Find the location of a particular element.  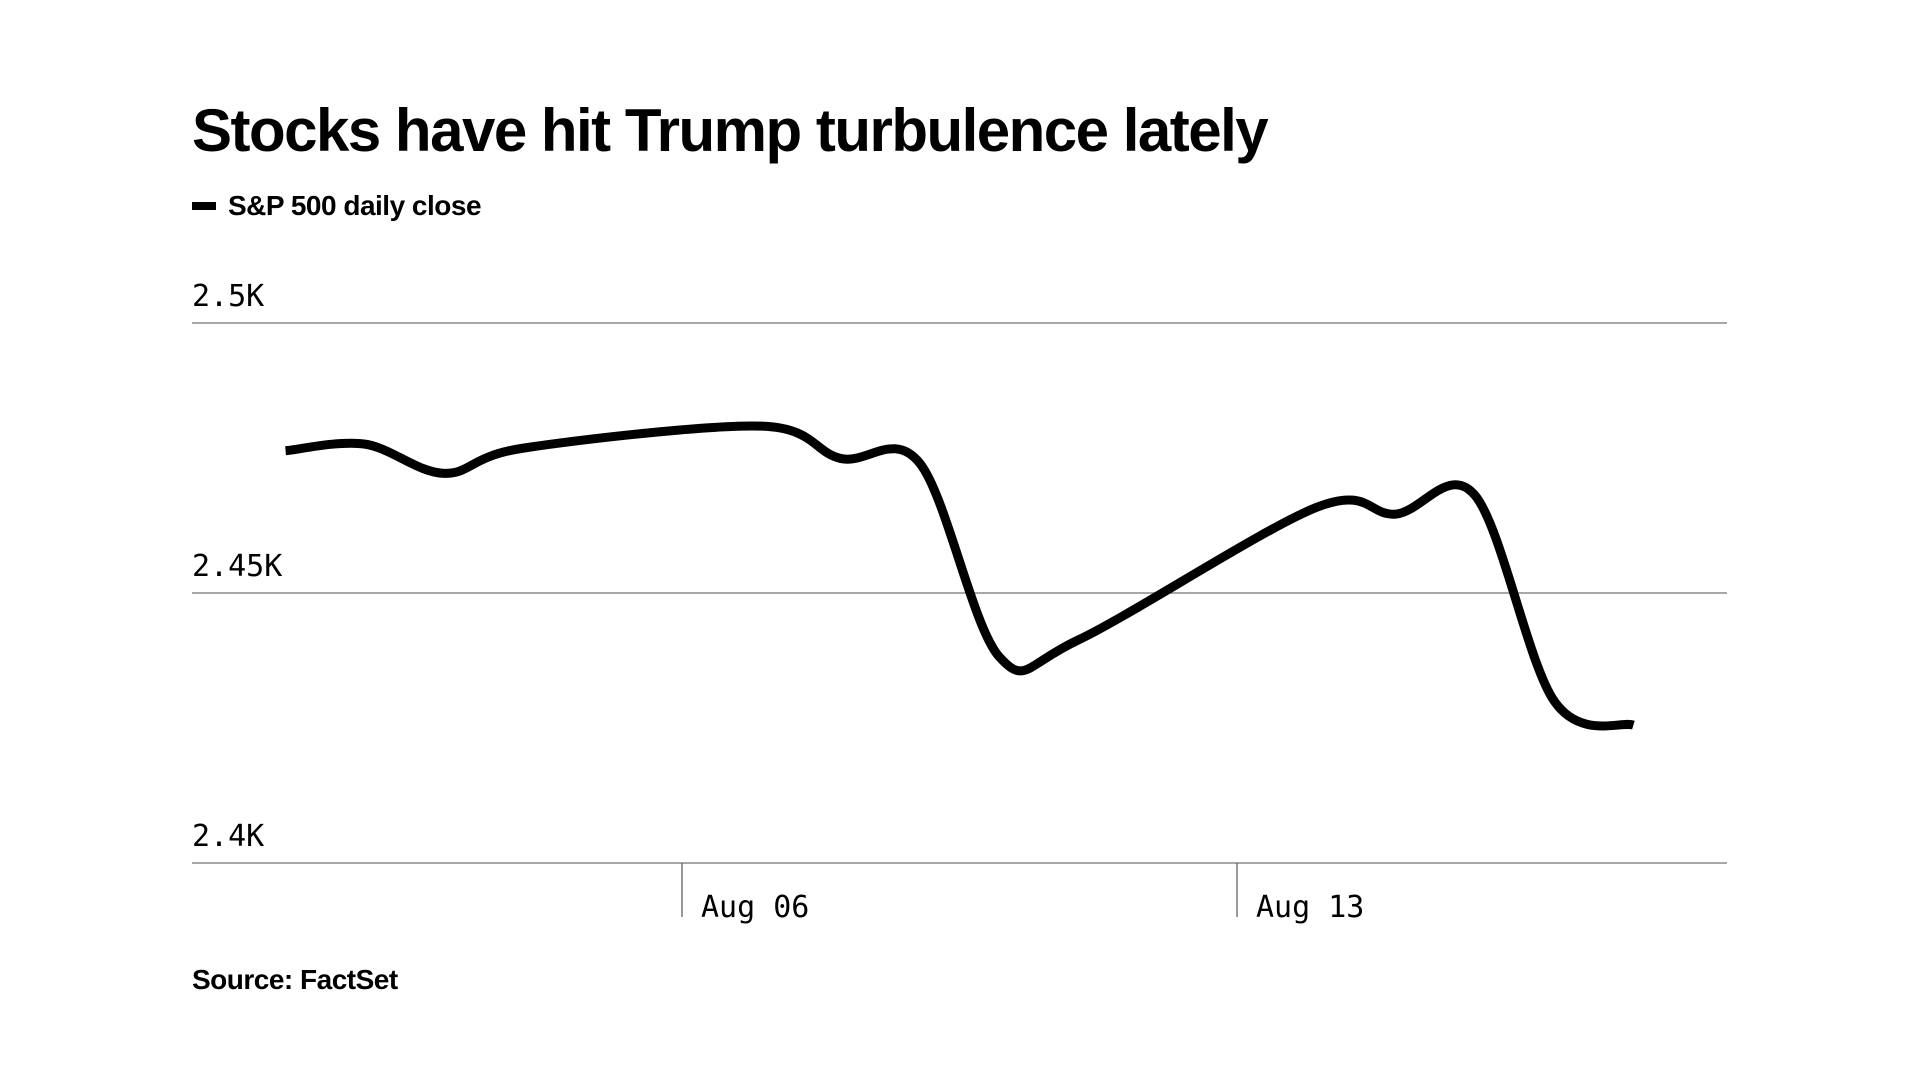

legend: S&P 500 daily close is located at coordinates (337, 206).